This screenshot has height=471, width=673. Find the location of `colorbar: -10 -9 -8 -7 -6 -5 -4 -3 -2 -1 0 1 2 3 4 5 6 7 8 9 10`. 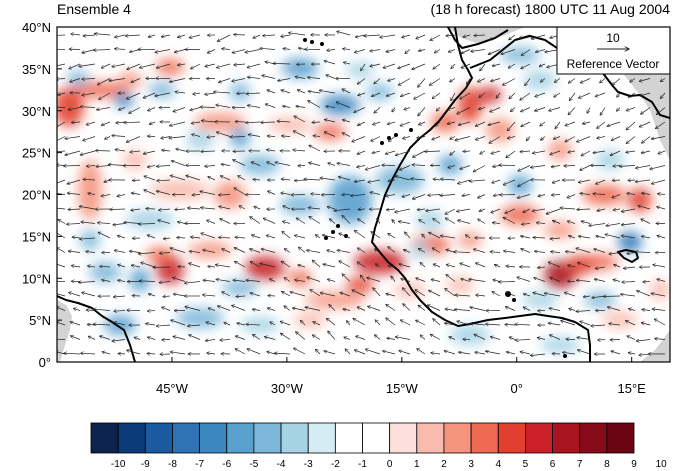

colorbar: -10 -9 -8 -7 -6 -5 -4 -3 -2 -1 0 1 2 3 4 5 6 7 8 9 10 is located at coordinates (378, 446).